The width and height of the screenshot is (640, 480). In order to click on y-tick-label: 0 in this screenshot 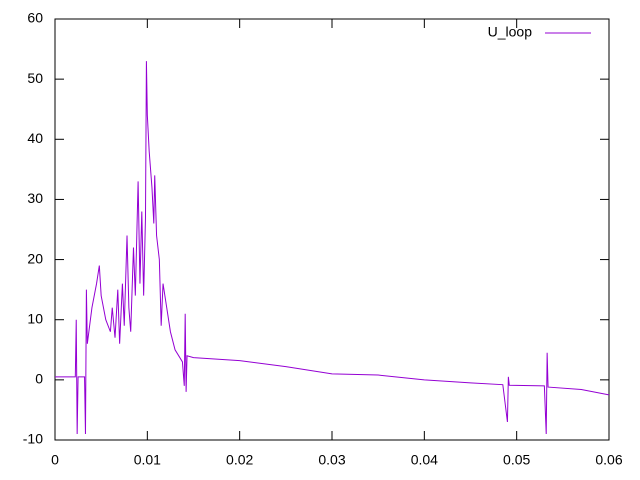, I will do `click(39, 379)`.